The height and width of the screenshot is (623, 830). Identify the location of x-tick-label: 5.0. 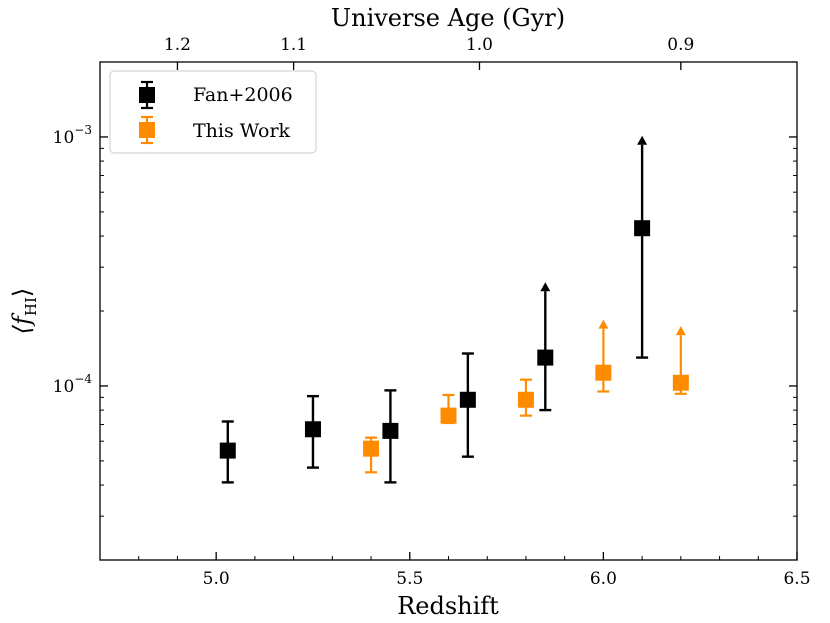
(216, 579).